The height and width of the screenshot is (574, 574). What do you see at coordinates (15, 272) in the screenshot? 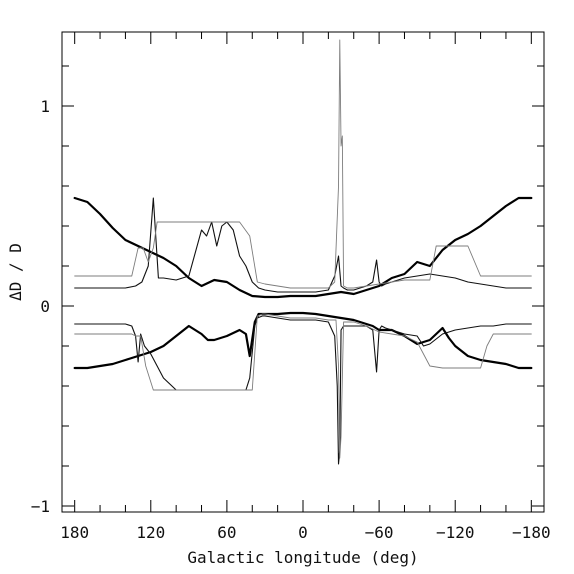
I see `y-axis-label: ΔD / D` at bounding box center [15, 272].